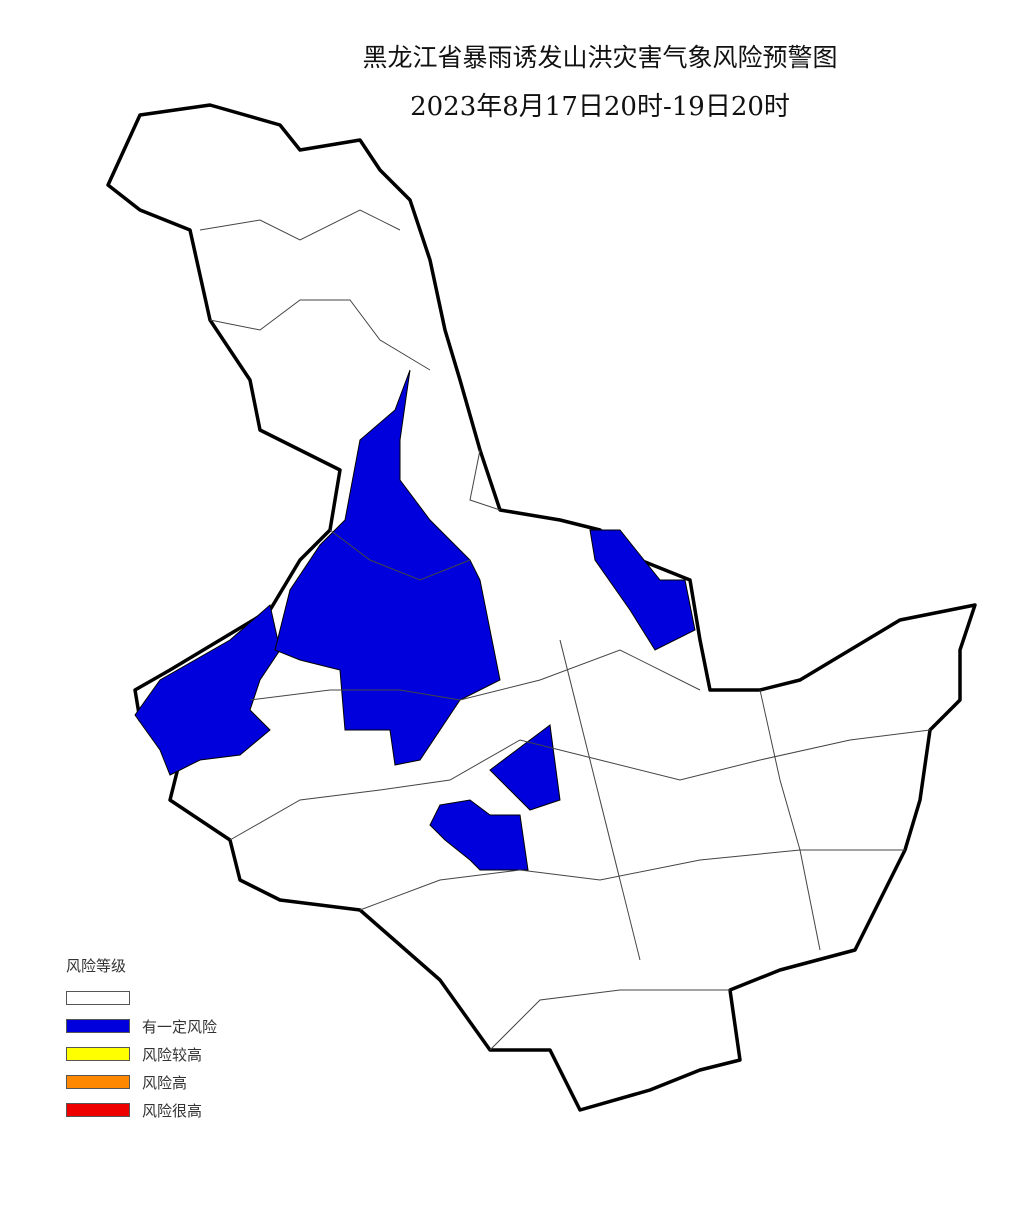 Image resolution: width=1030 pixels, height=1206 pixels. Describe the element at coordinates (141, 998) in the screenshot. I see `legend-item` at that location.